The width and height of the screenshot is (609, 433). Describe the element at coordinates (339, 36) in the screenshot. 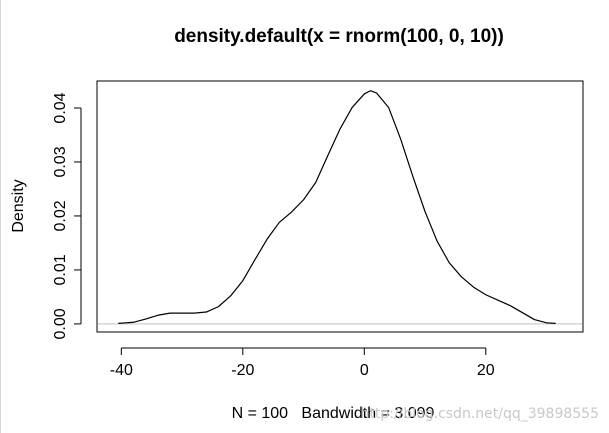

I see `chart-title: density.default(x = rnorm(100, 0, 10))` at that location.